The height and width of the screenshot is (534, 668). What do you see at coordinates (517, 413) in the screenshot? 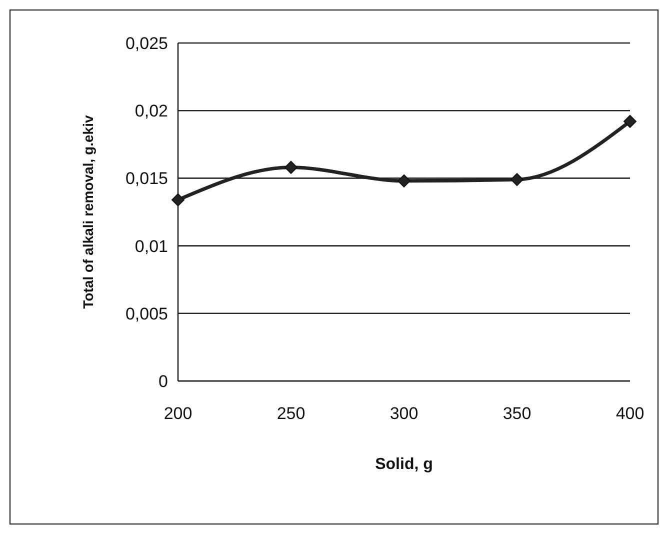
I see `x-tick-label: 350` at bounding box center [517, 413].